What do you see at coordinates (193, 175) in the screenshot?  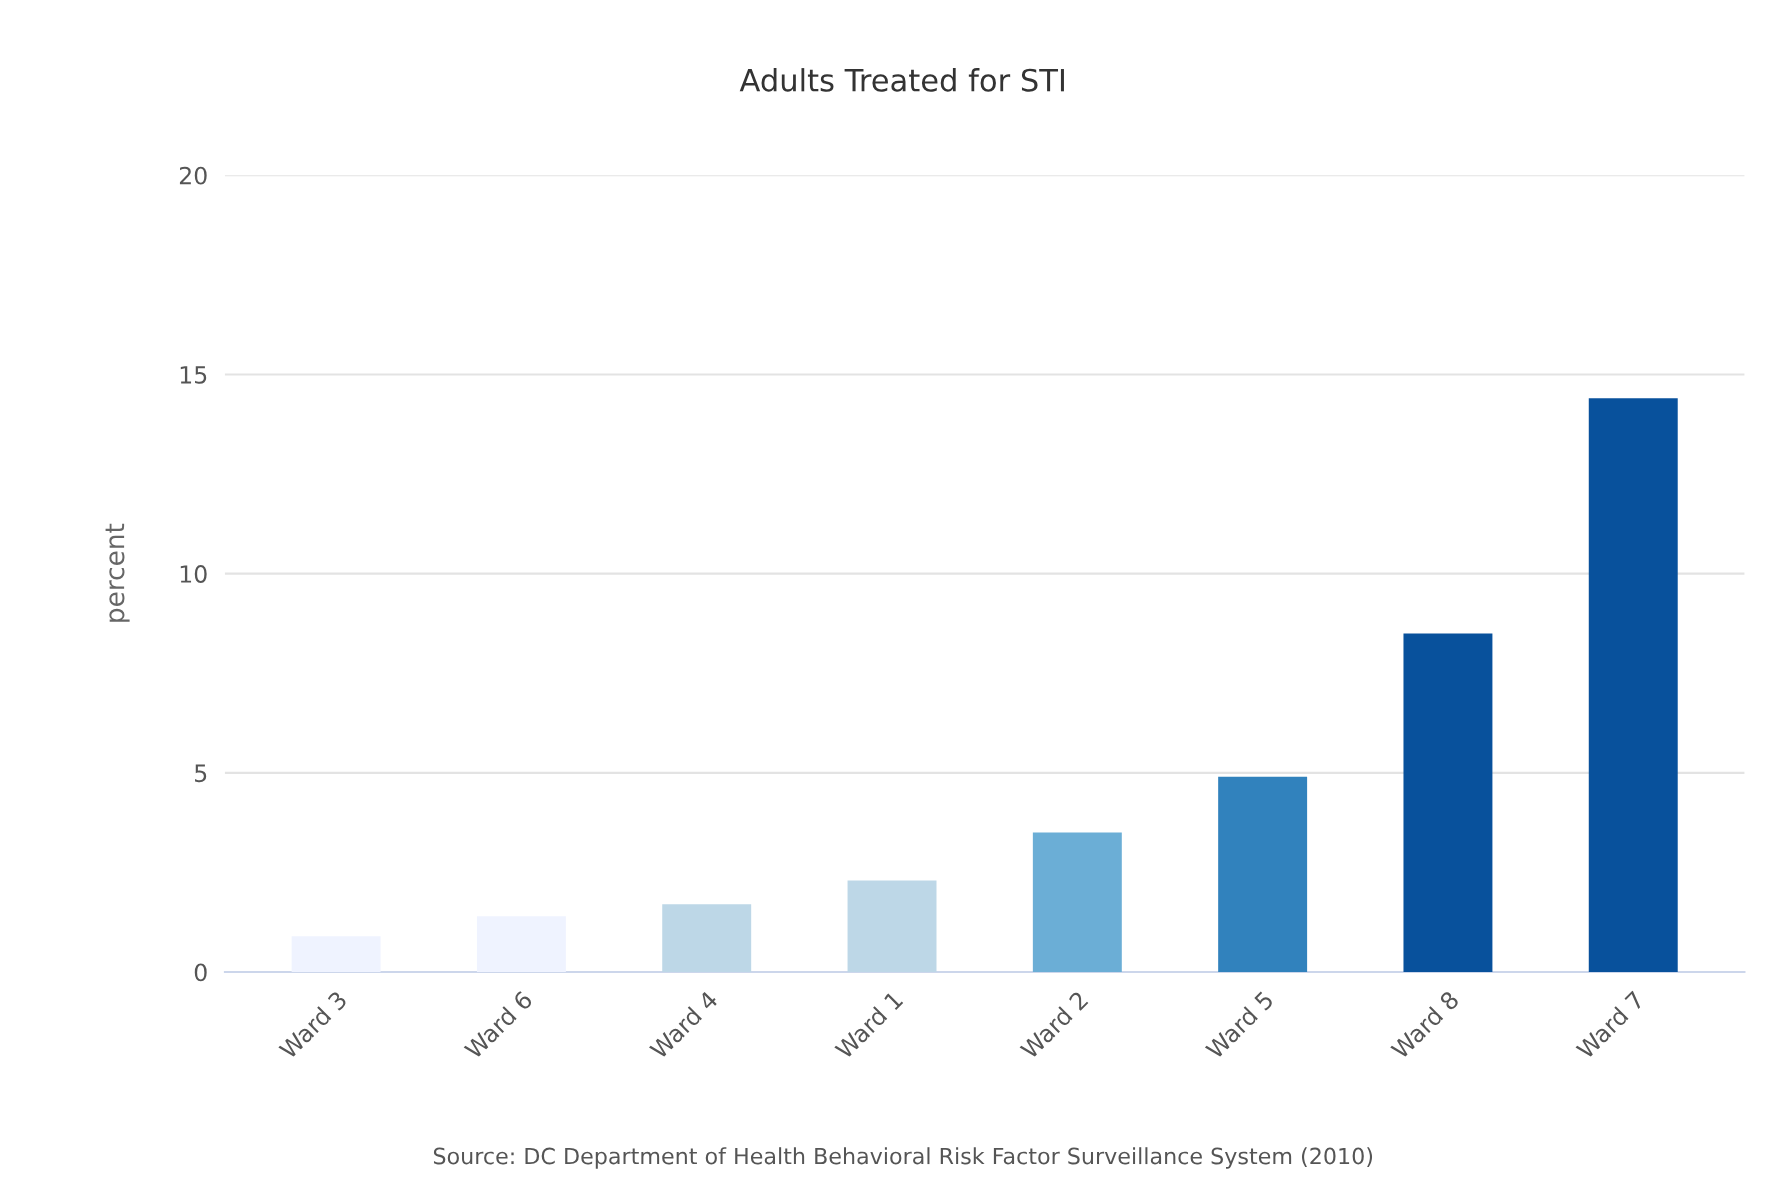 I see `y-tick-label: 20` at bounding box center [193, 175].